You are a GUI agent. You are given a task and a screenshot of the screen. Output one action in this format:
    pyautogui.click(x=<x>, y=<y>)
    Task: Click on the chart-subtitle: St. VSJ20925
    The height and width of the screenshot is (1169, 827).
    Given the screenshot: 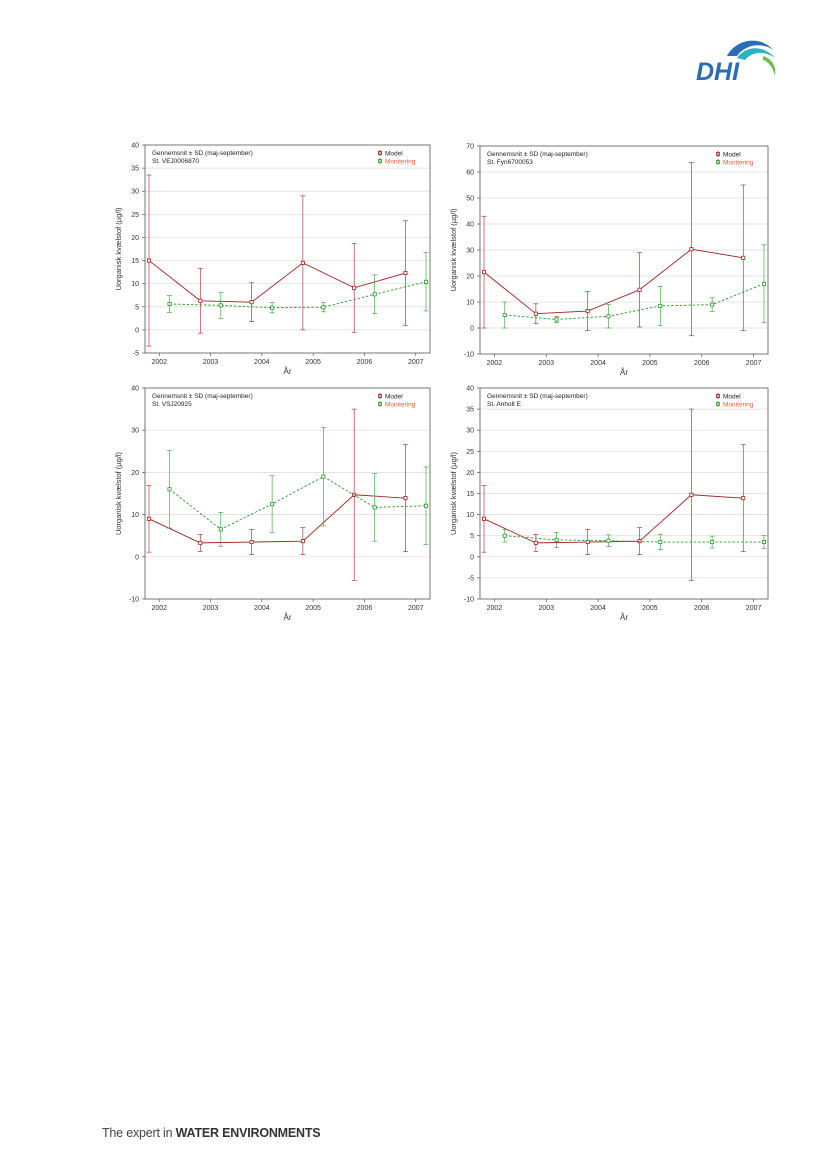 What is the action you would take?
    pyautogui.click(x=172, y=404)
    